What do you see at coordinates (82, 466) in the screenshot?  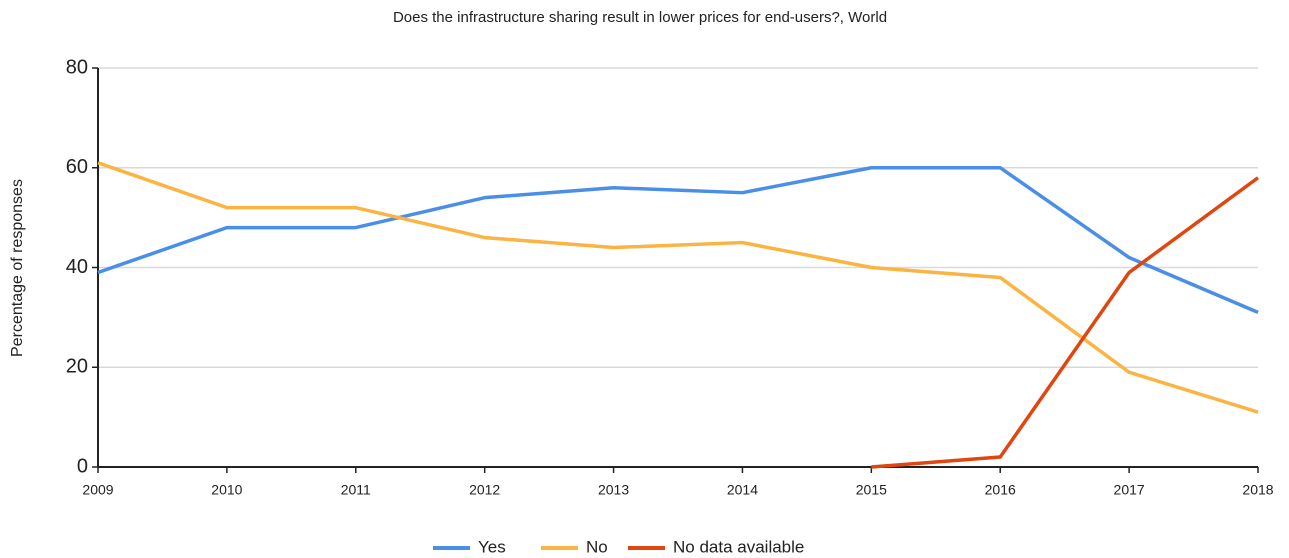 I see `y-tick-label: 0` at bounding box center [82, 466].